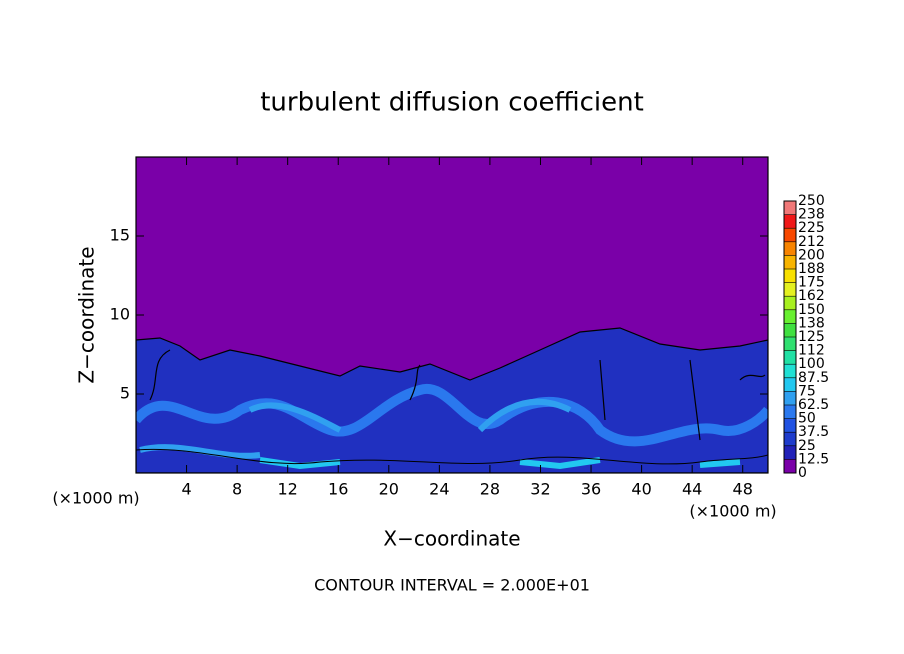  Describe the element at coordinates (125, 393) in the screenshot. I see `y-tick-label: 5` at that location.